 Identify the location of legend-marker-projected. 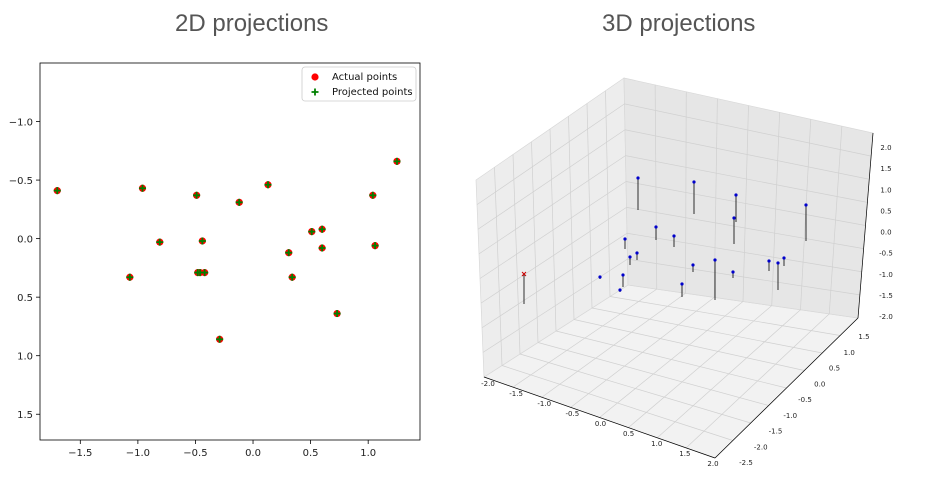
(315, 92).